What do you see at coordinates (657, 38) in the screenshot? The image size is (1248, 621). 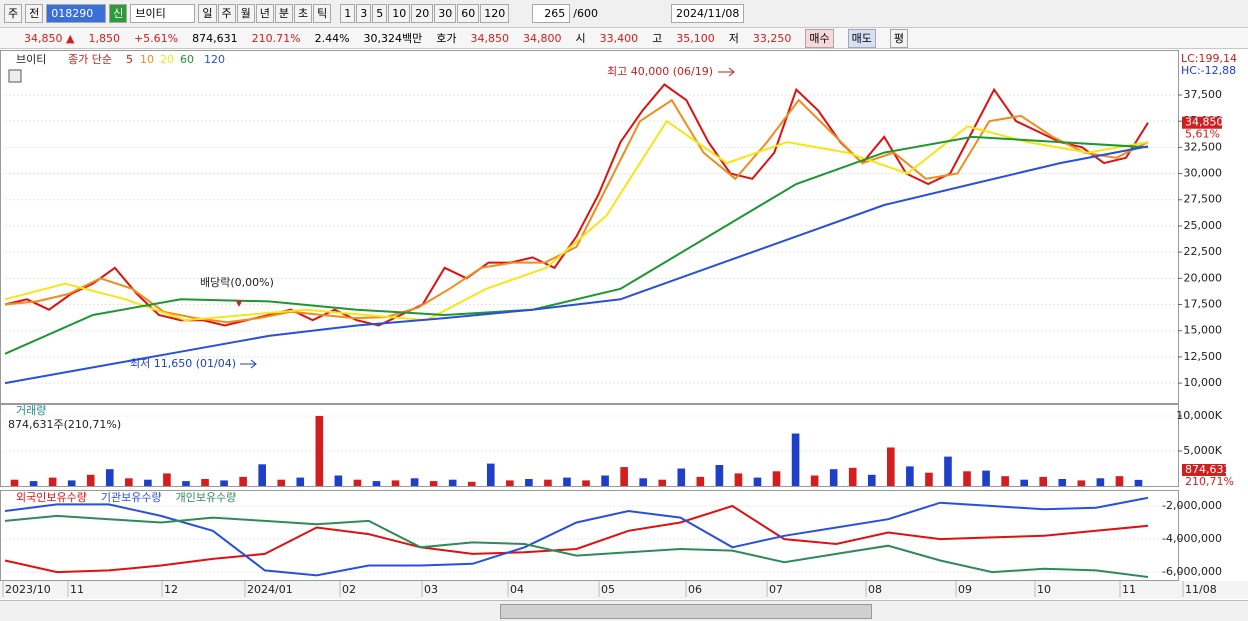 I see `high-label: 고` at bounding box center [657, 38].